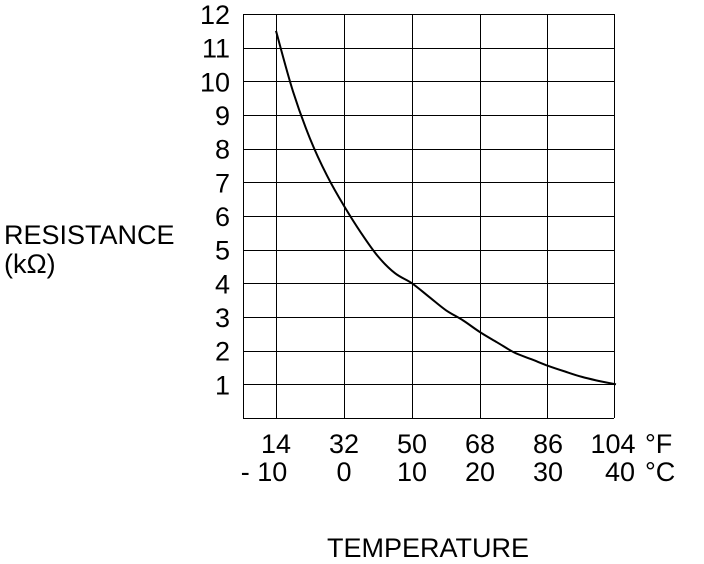  I want to click on y-axis-title: RESISTANCE, so click(89, 235).